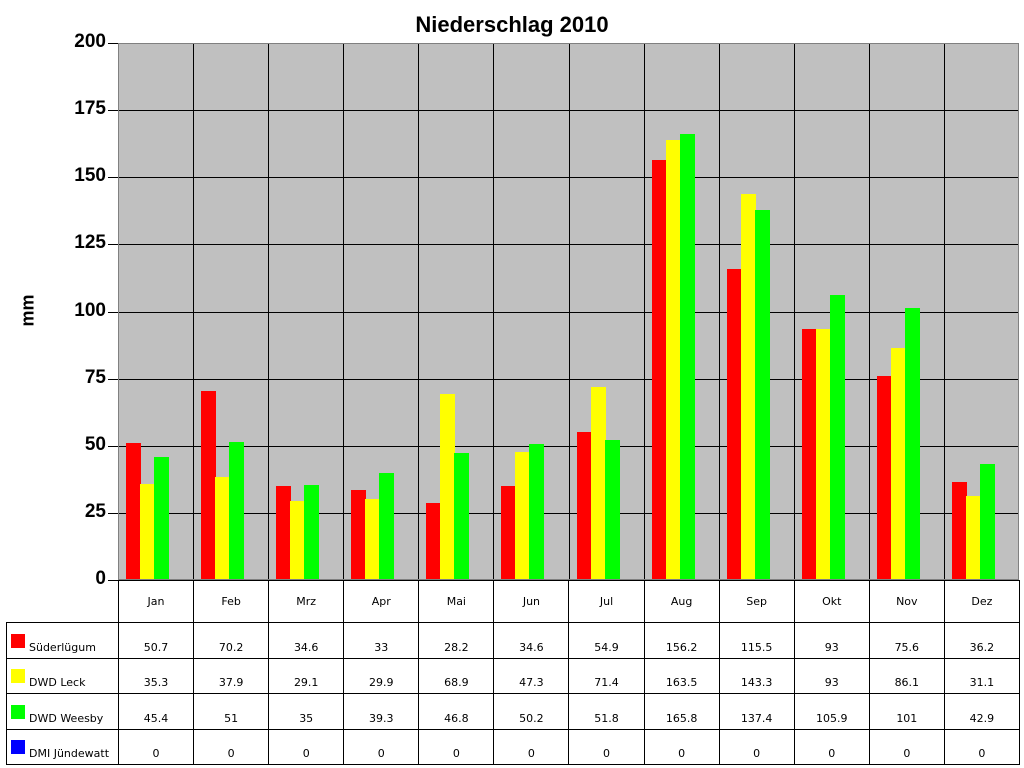  Describe the element at coordinates (456, 676) in the screenshot. I see `table-cell: 68.9` at that location.